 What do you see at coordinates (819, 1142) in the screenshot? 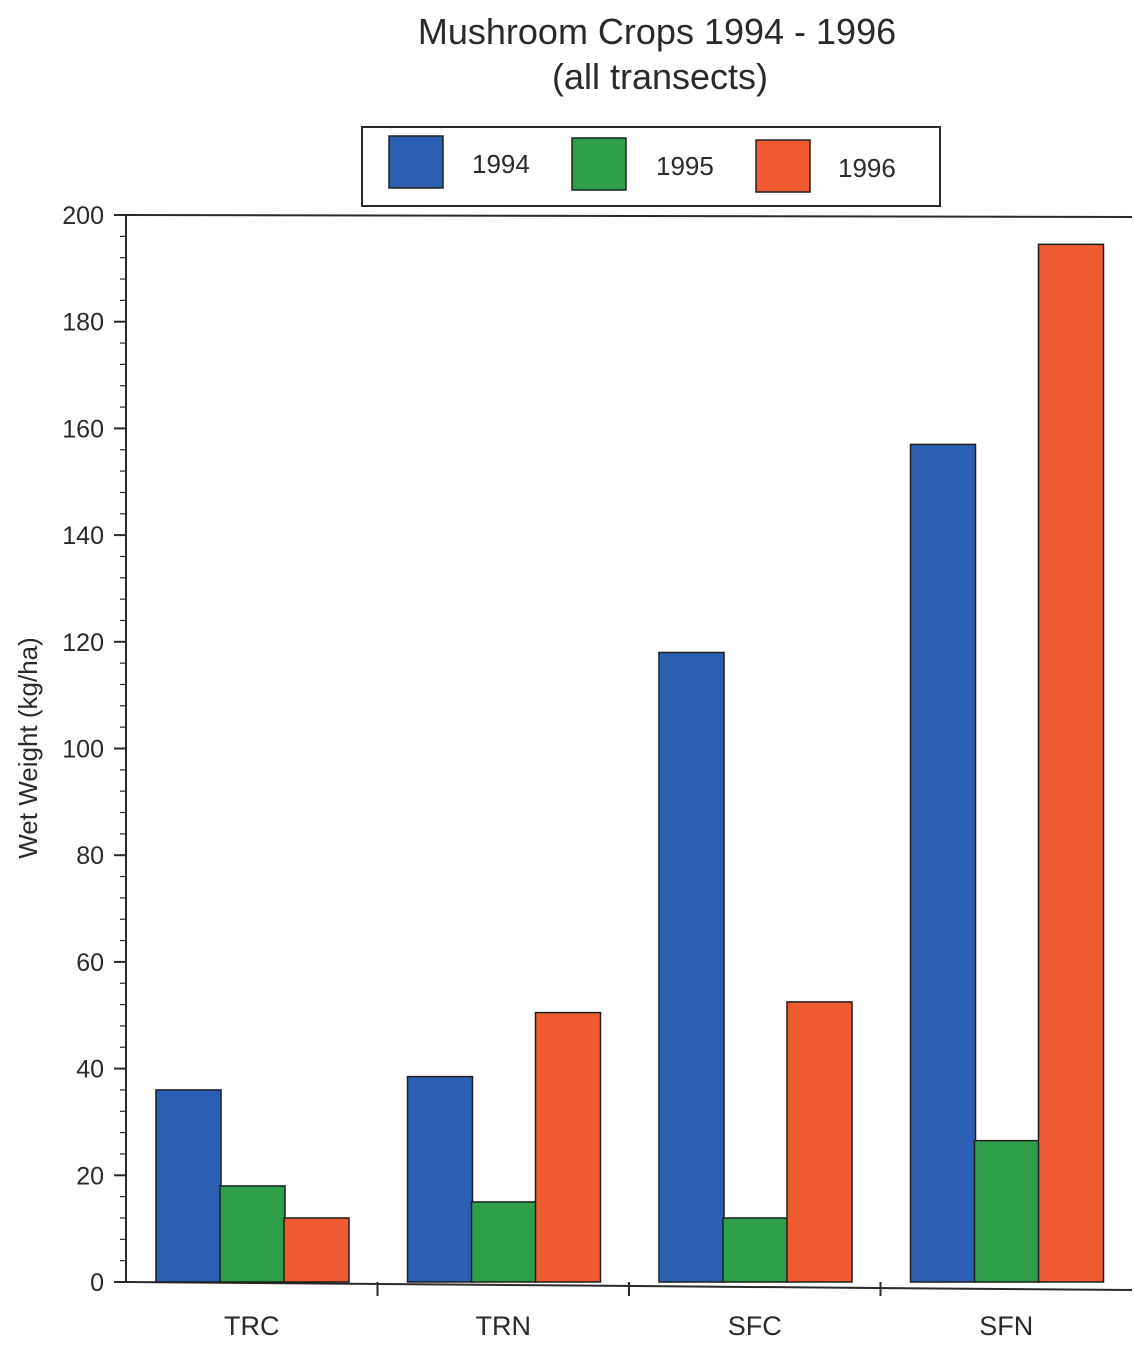
I see `bar-sfc-1996` at bounding box center [819, 1142].